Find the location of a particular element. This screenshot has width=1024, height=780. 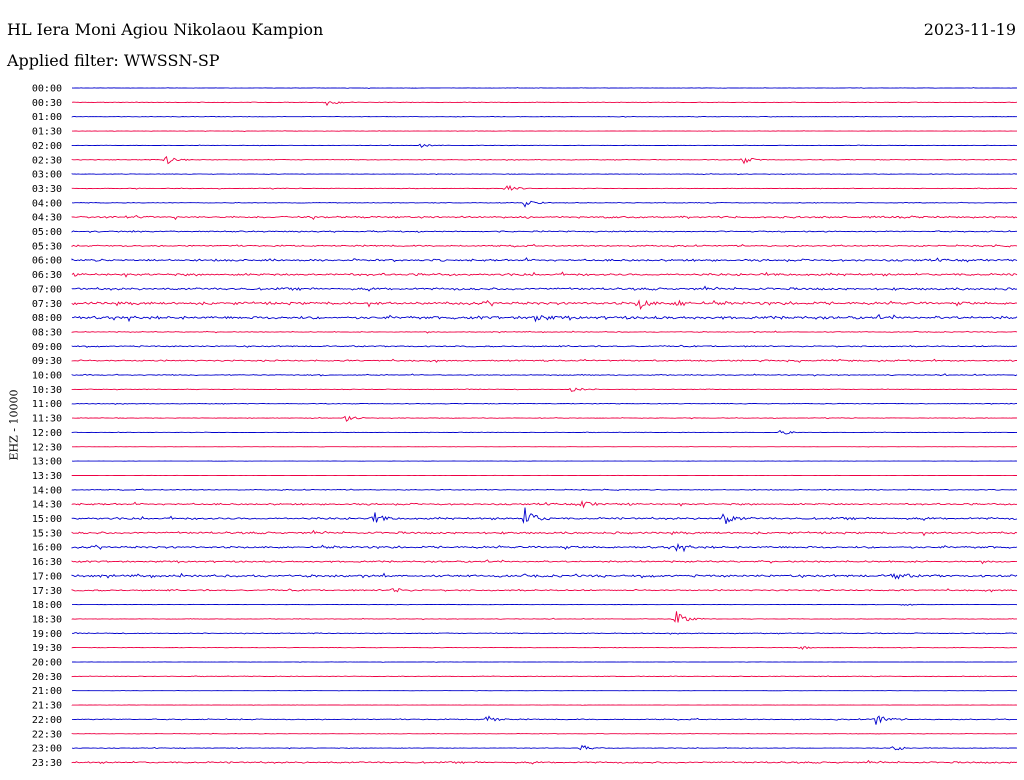

applied-filter: Applied filter: WWSSN-SP is located at coordinates (113, 60).